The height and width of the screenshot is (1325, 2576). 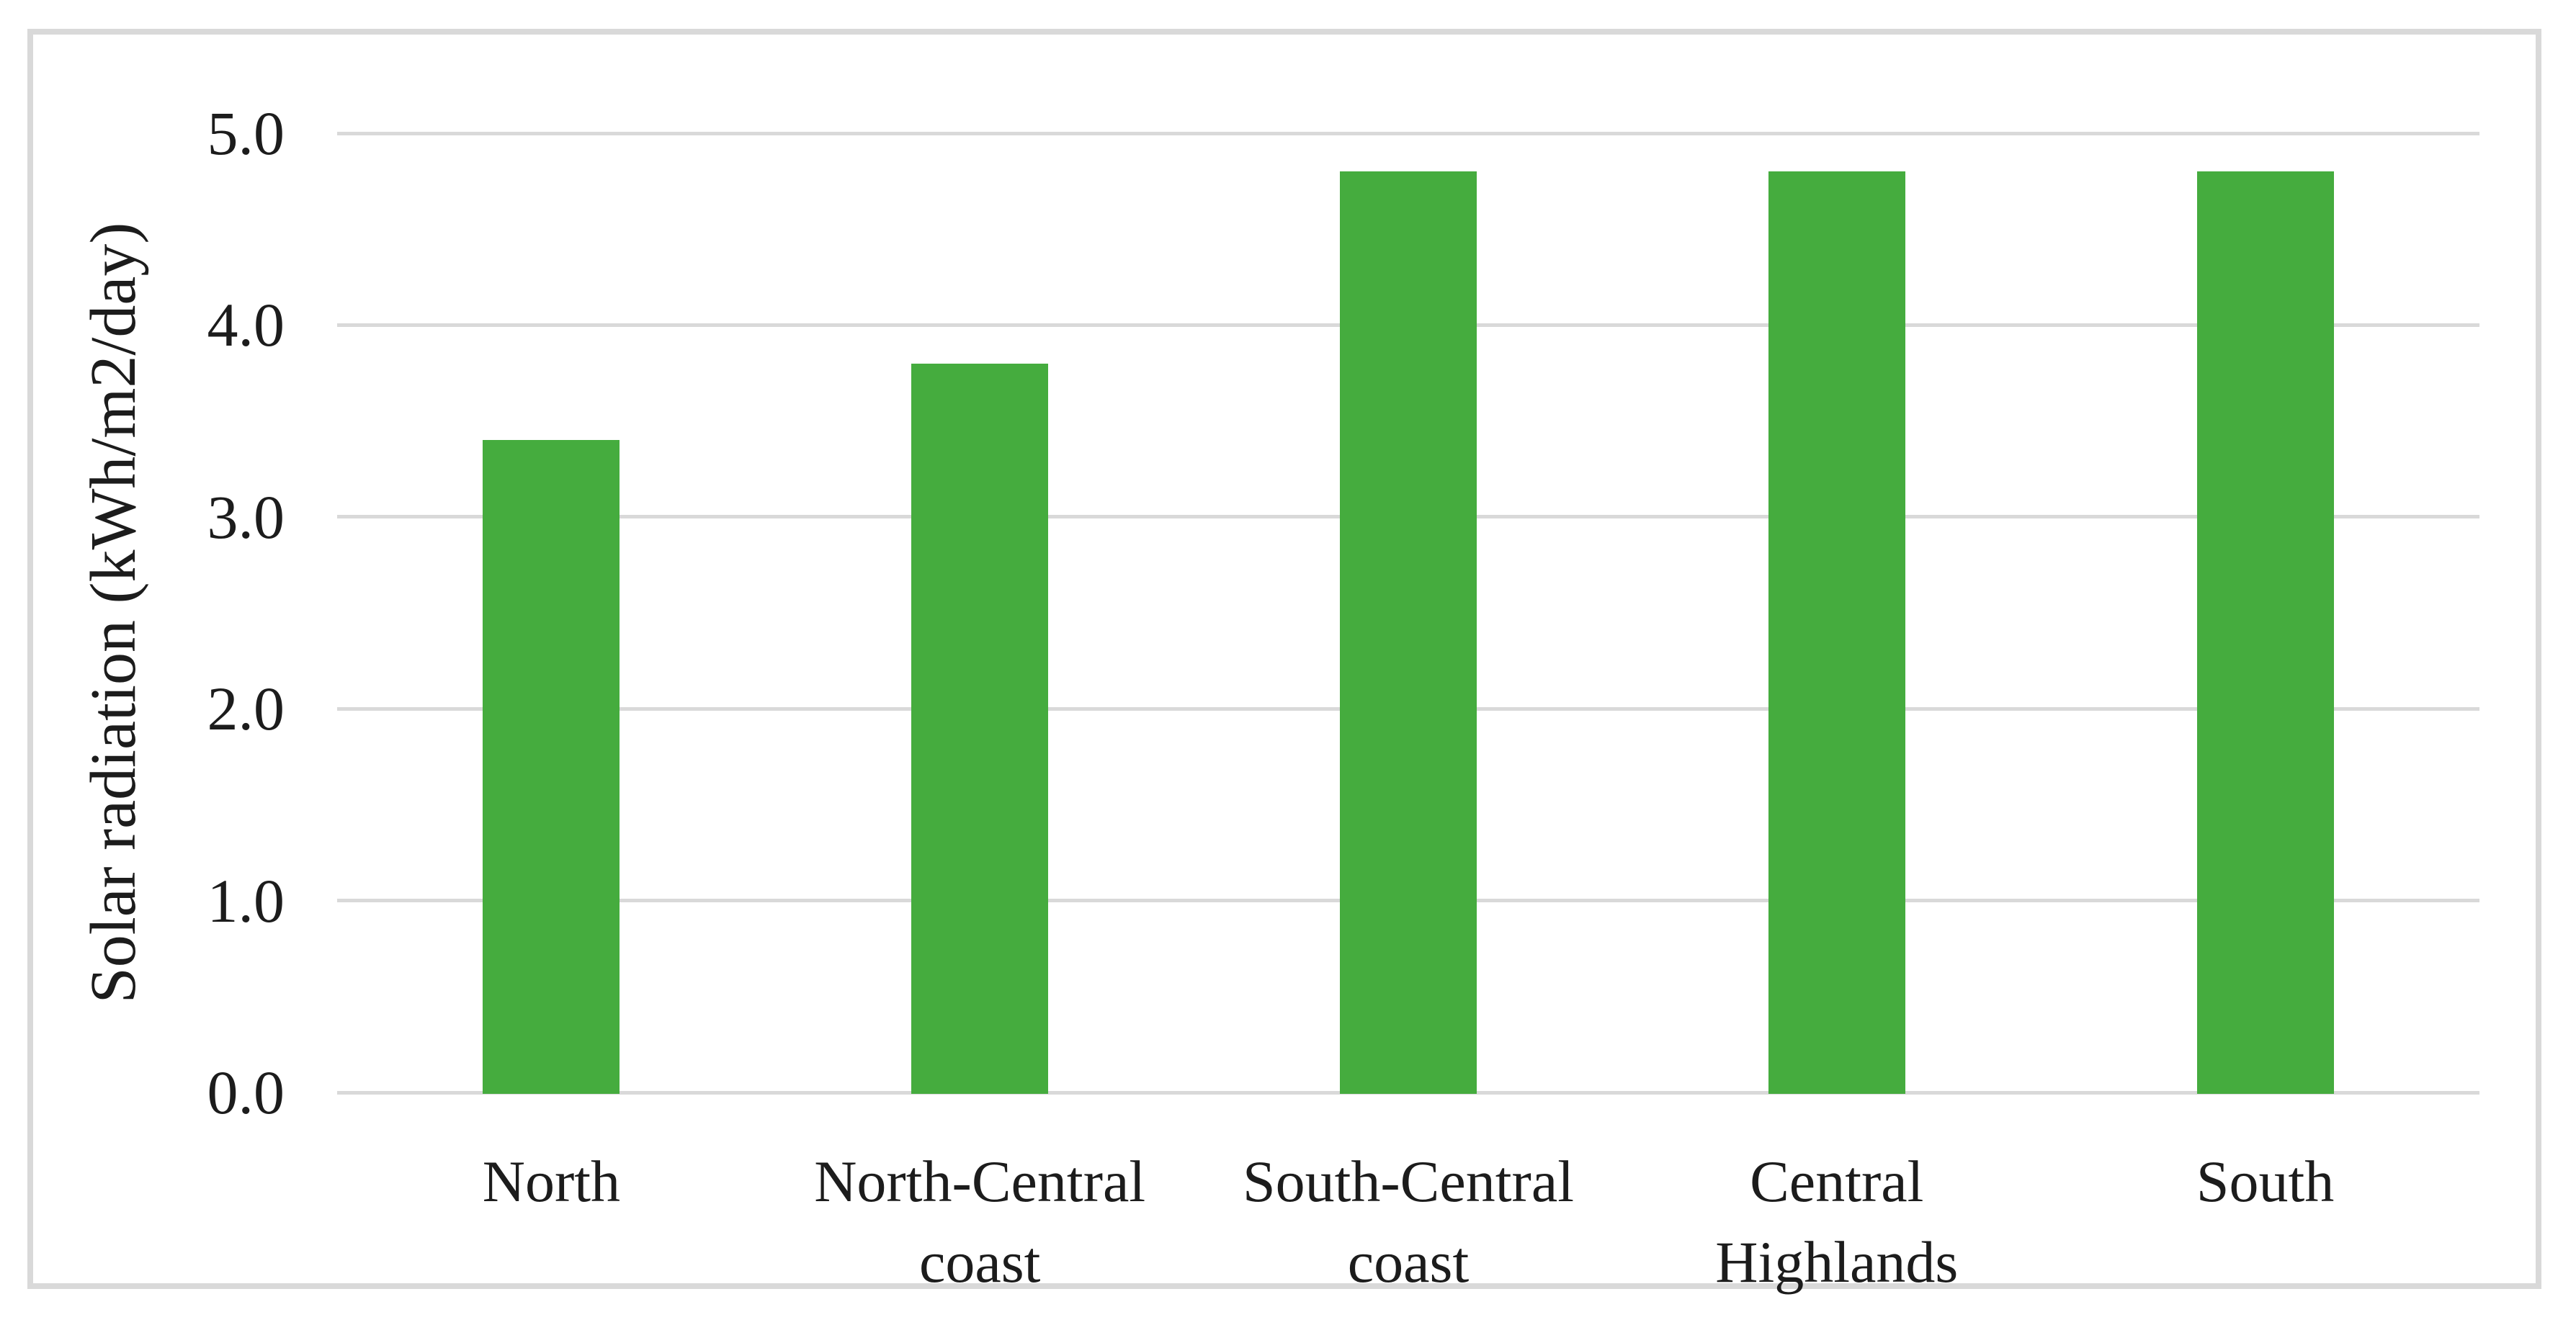 I want to click on x-category-label-line: Central, so click(x=1837, y=1181).